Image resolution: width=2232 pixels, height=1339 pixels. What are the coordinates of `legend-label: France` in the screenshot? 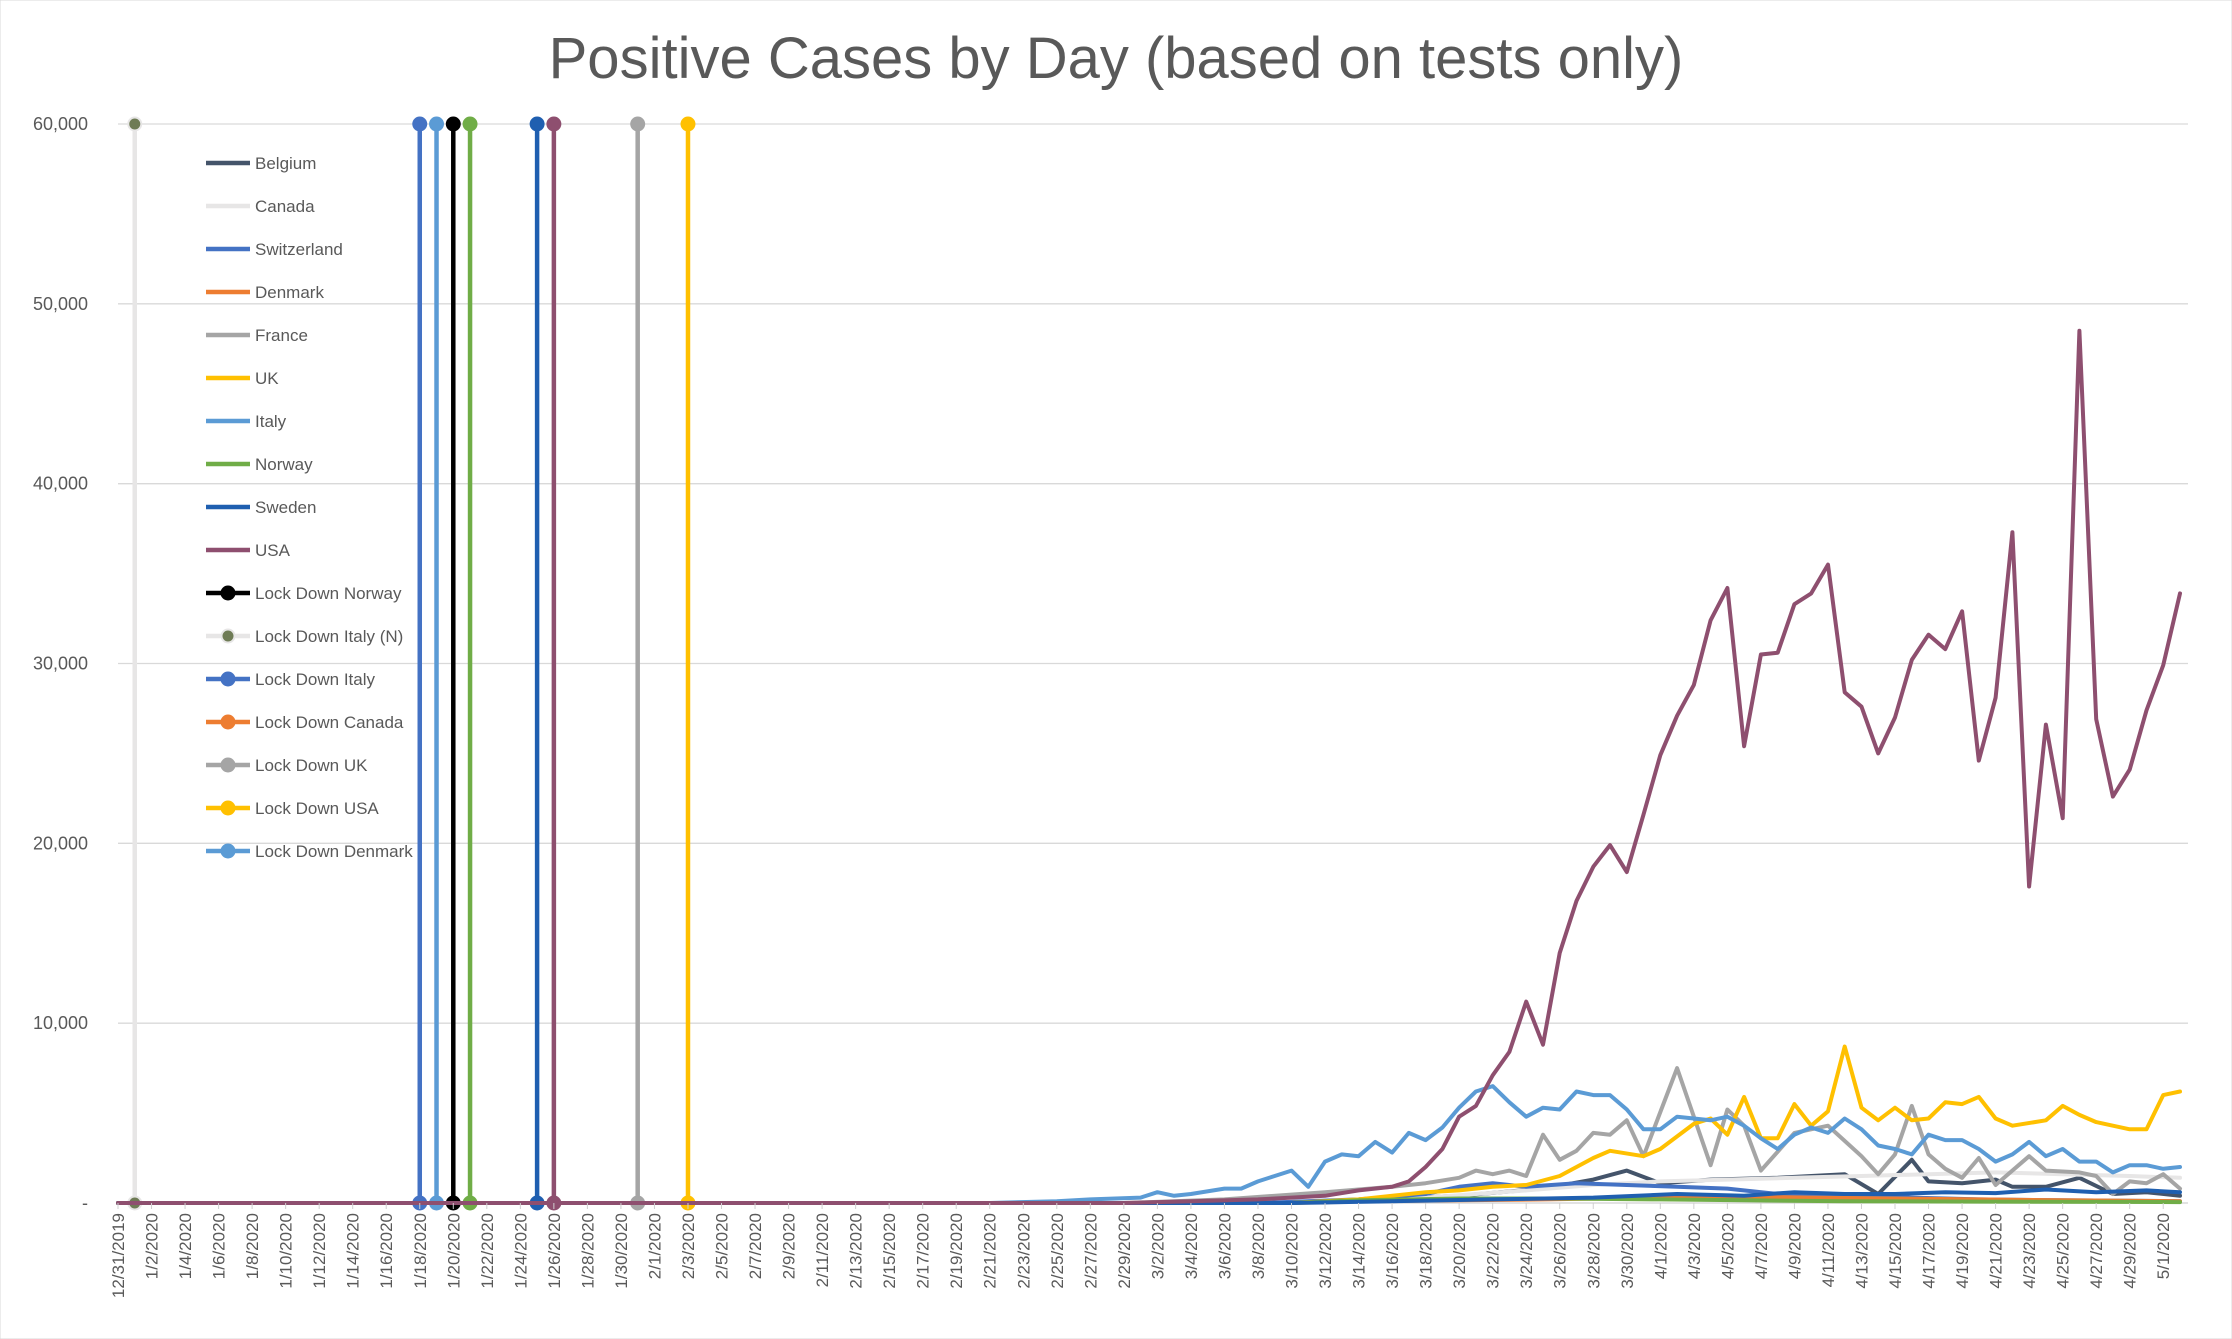 It's located at (281, 335).